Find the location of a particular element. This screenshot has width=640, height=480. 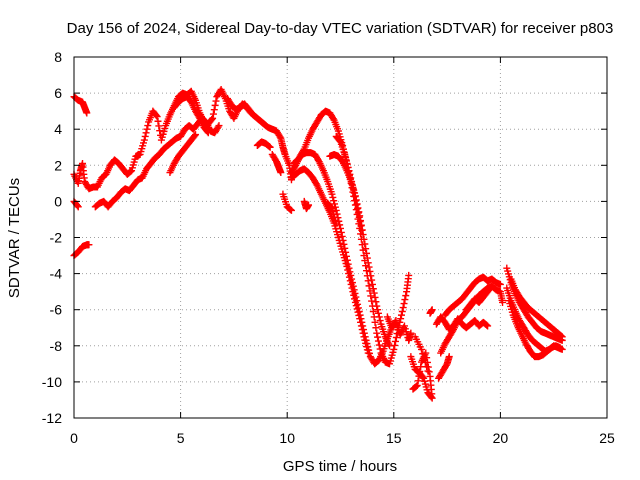

y-tick-label: 0 is located at coordinates (58, 201).